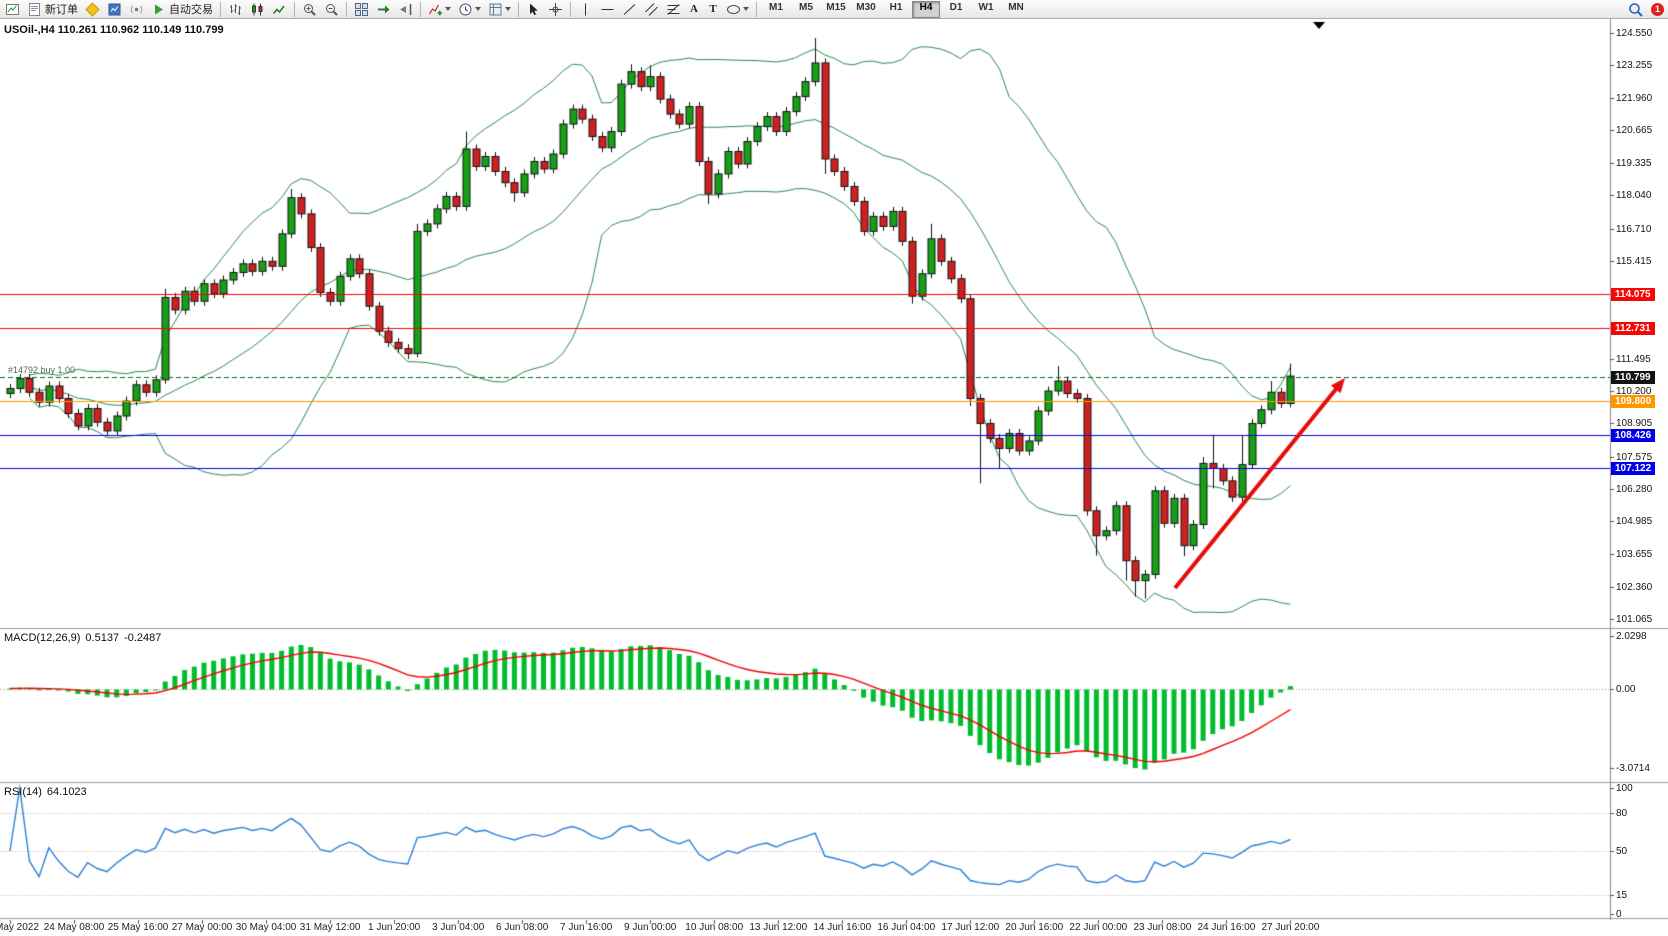 This screenshot has width=1668, height=936. Describe the element at coordinates (257, 9) in the screenshot. I see `candlestick-chart-icon` at that location.